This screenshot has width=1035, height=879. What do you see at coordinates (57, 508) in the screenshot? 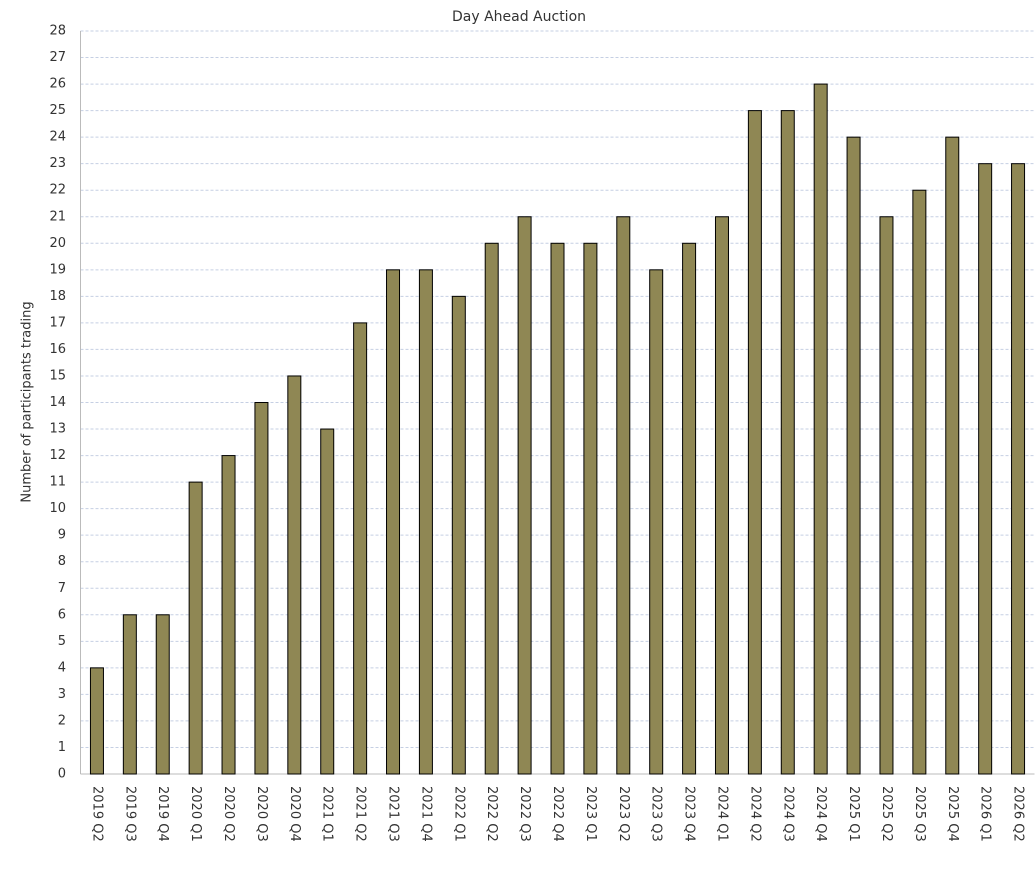
I see `y-tick-label: 10` at bounding box center [57, 508].